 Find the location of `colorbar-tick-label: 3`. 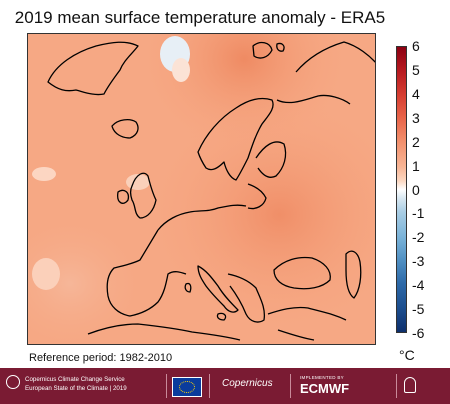

colorbar-tick-label: 3 is located at coordinates (416, 117).